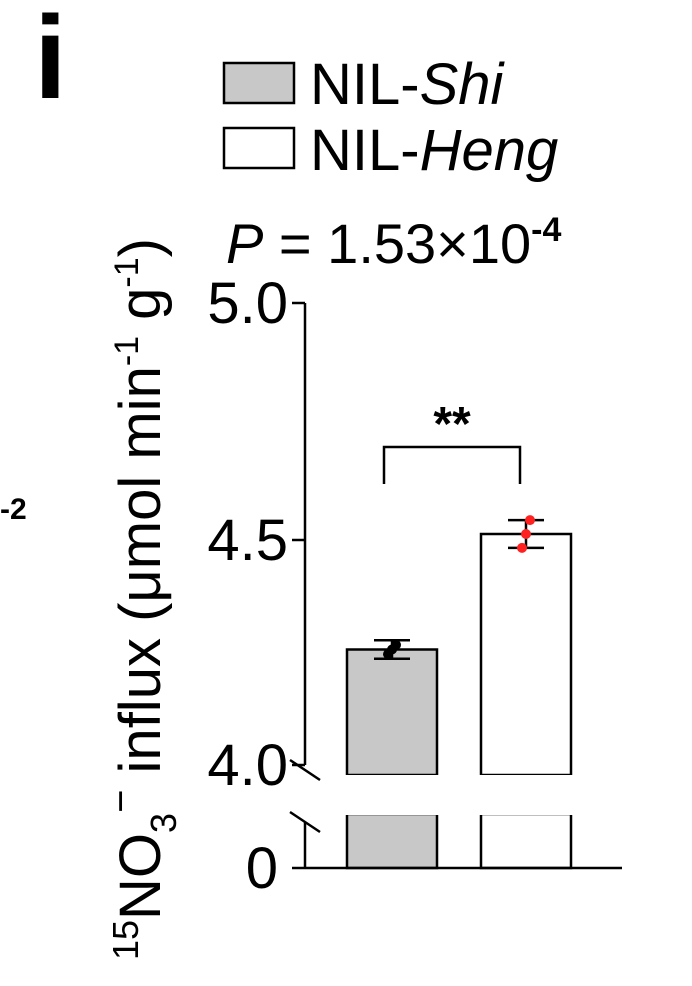 The image size is (692, 986). Describe the element at coordinates (526, 841) in the screenshot. I see `bar-nil-heng-lower` at that location.